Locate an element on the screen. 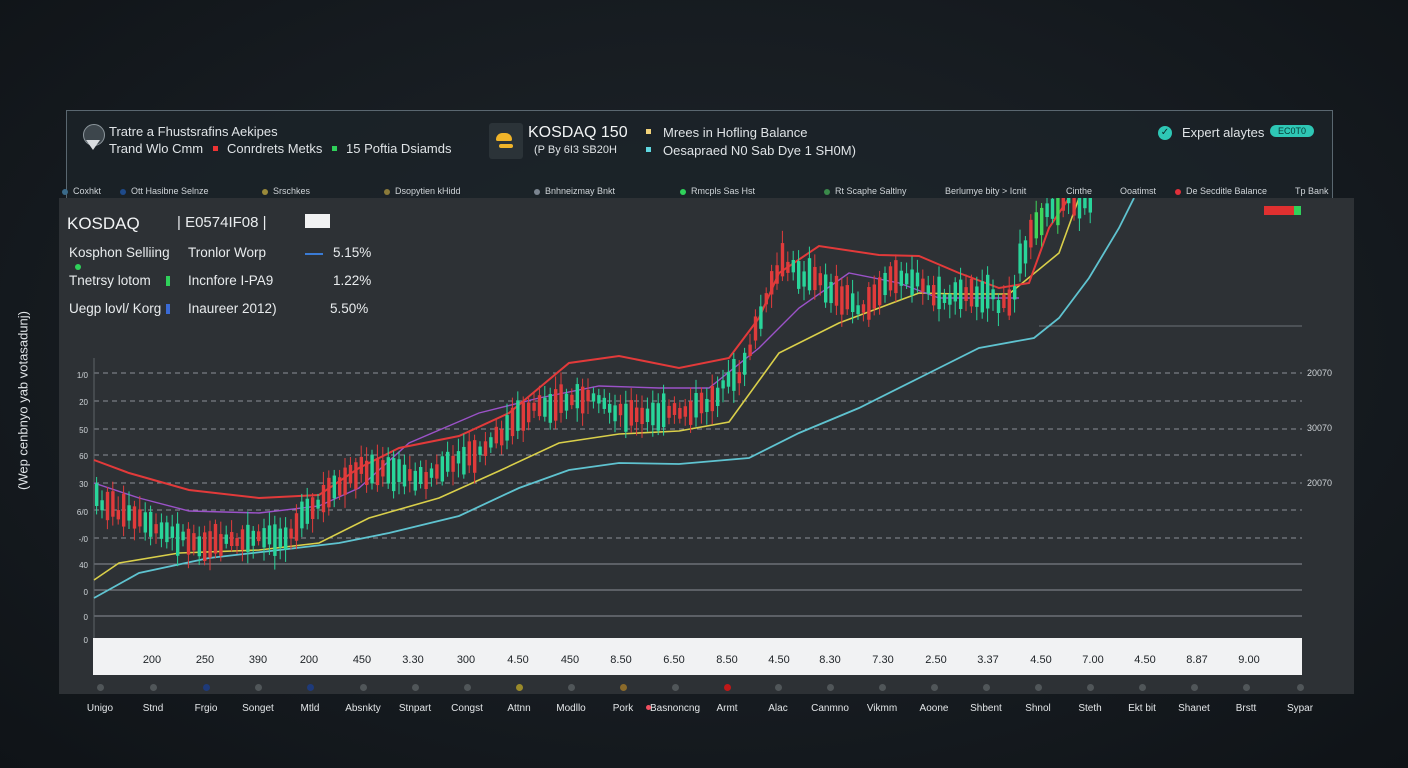 This screenshot has height=768, width=1408. header-panel is located at coordinates (699, 157).